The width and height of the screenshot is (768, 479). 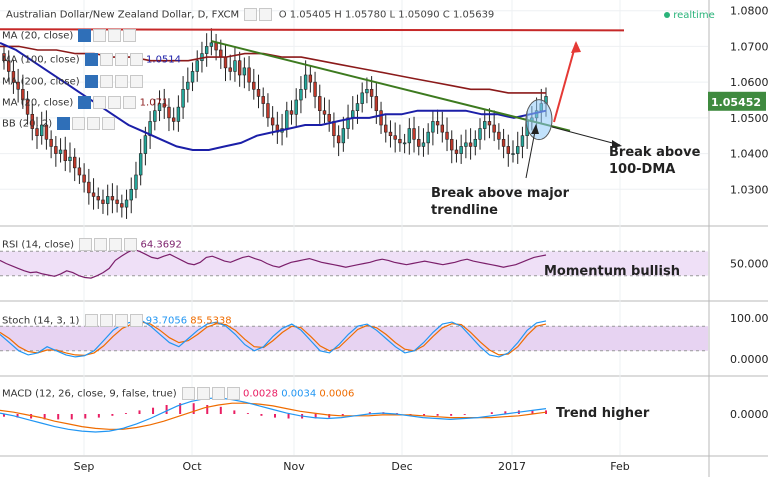 I want to click on macd-signal-value: 0.0006, so click(x=337, y=394).